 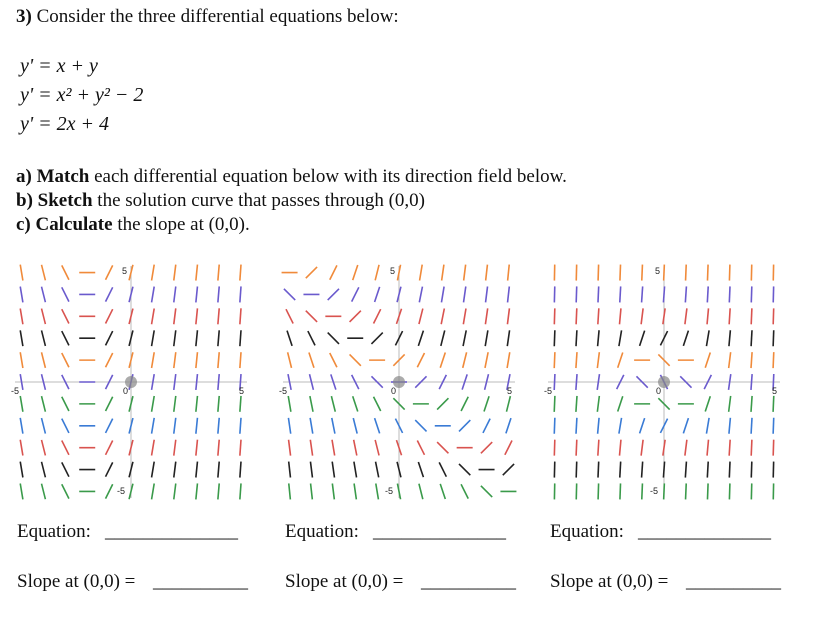 What do you see at coordinates (54, 531) in the screenshot?
I see `equation-label: Equation:` at bounding box center [54, 531].